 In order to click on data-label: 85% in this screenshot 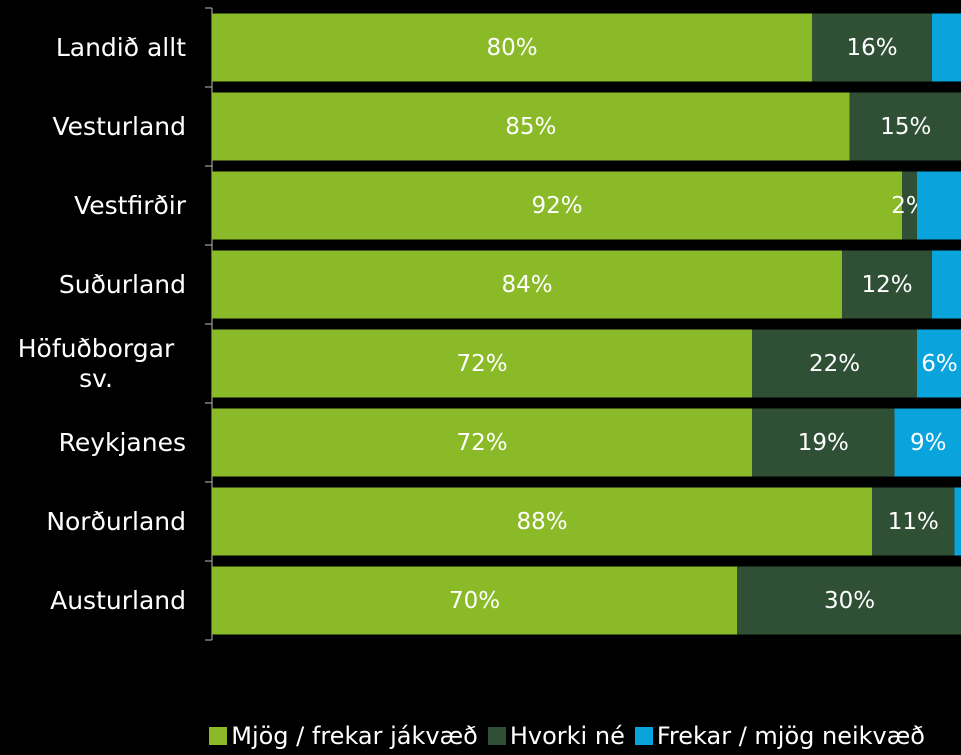, I will do `click(530, 127)`.